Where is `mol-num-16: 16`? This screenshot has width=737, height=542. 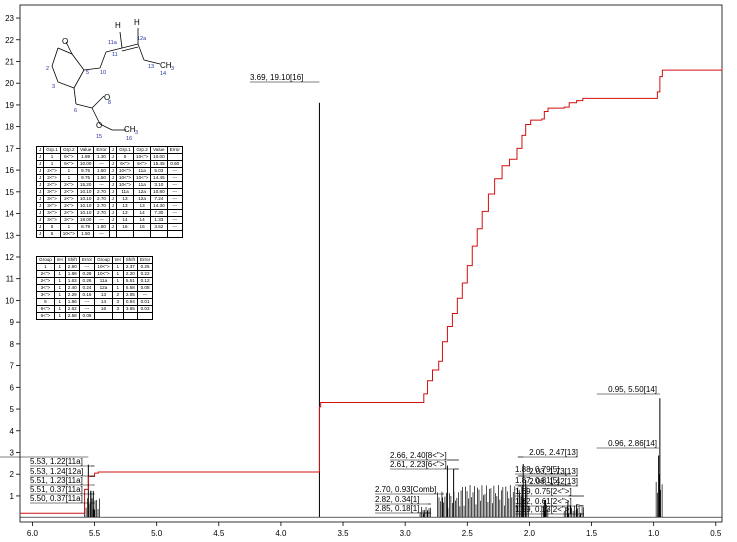 mol-num-16: 16 is located at coordinates (129, 139).